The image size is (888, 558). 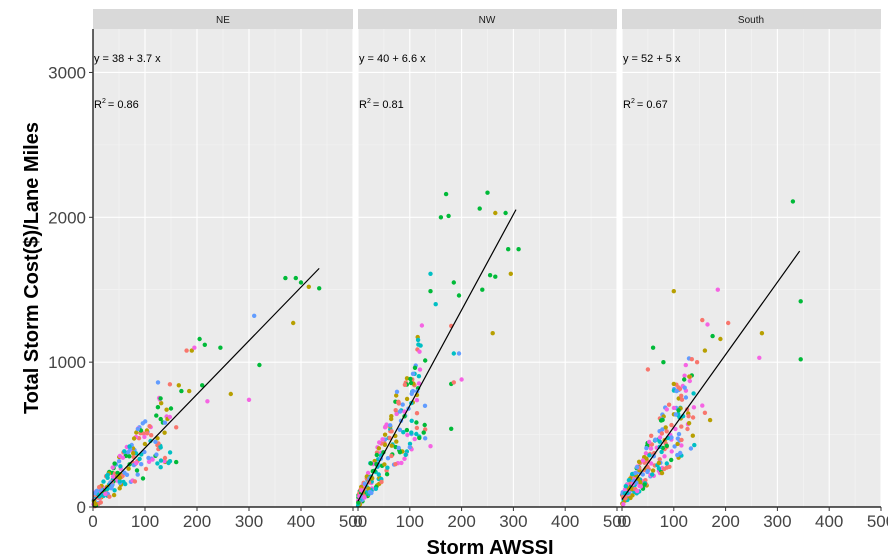 I want to click on x-tick-label: 500, so click(x=877, y=521).